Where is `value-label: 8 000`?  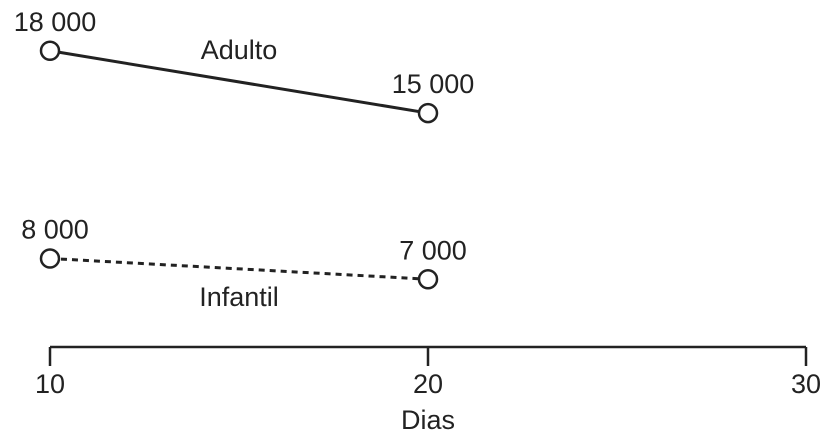 value-label: 8 000 is located at coordinates (55, 230).